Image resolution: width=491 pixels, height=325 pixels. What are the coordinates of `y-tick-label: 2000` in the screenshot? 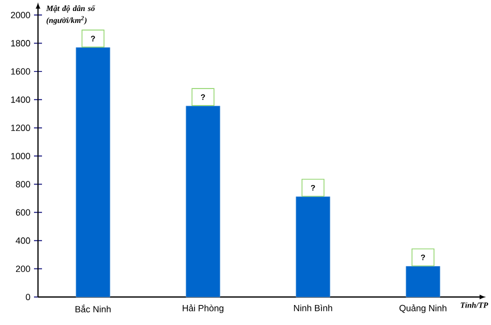 It's located at (20, 15).